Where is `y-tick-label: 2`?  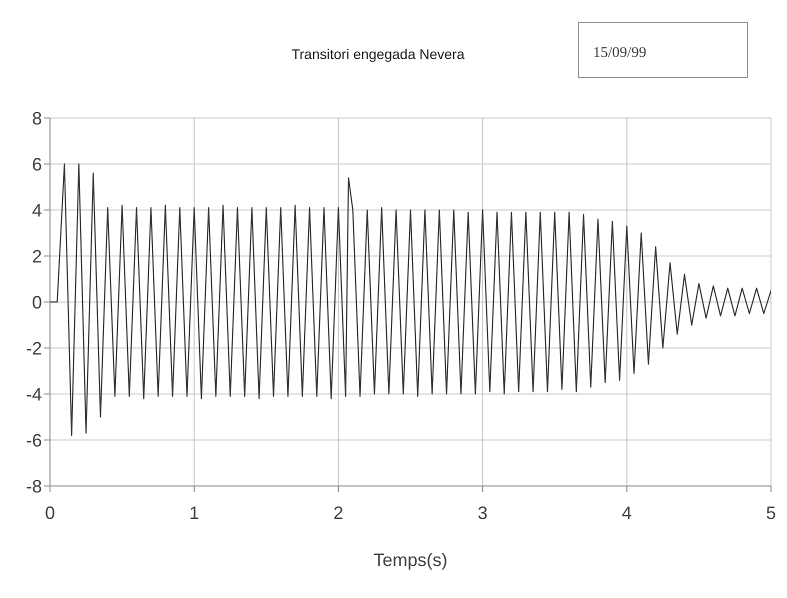
y-tick-label: 2 is located at coordinates (37, 256).